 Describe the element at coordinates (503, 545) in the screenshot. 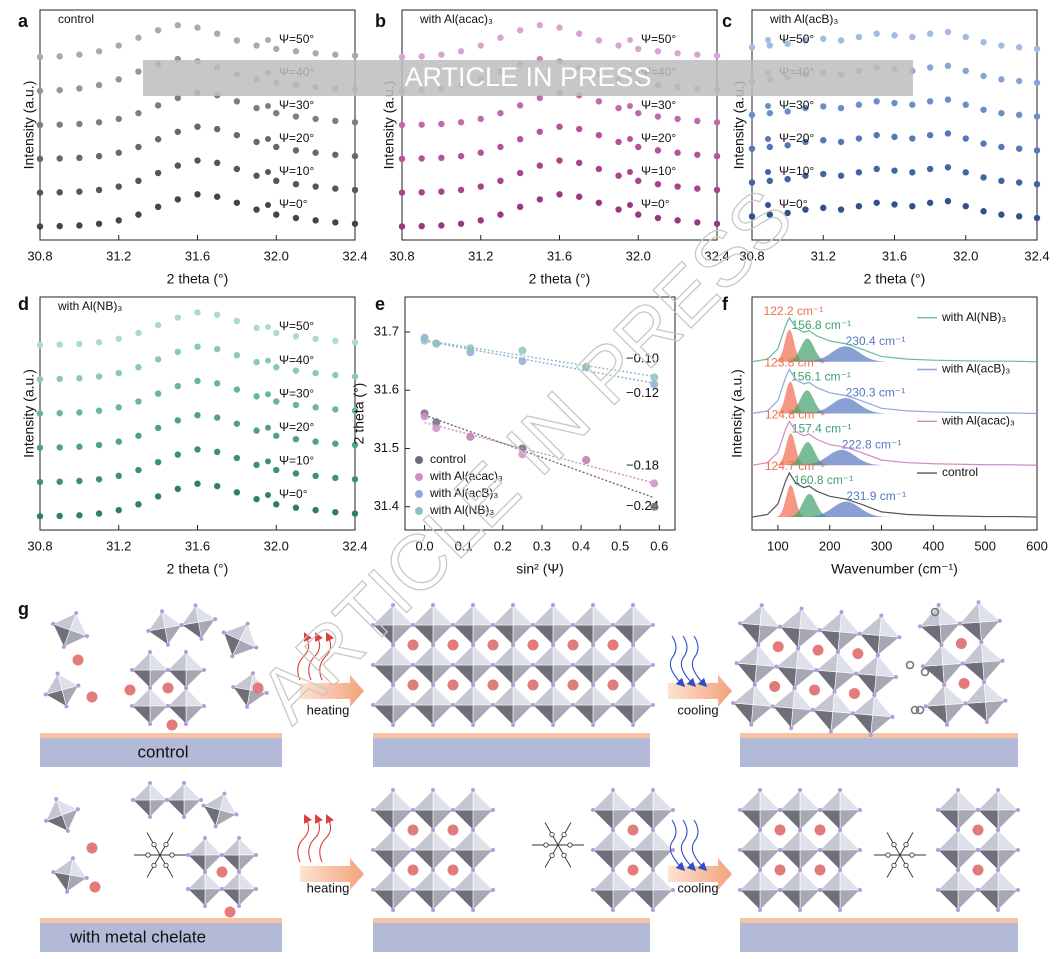

I see `x-tick-label: 0.2` at that location.